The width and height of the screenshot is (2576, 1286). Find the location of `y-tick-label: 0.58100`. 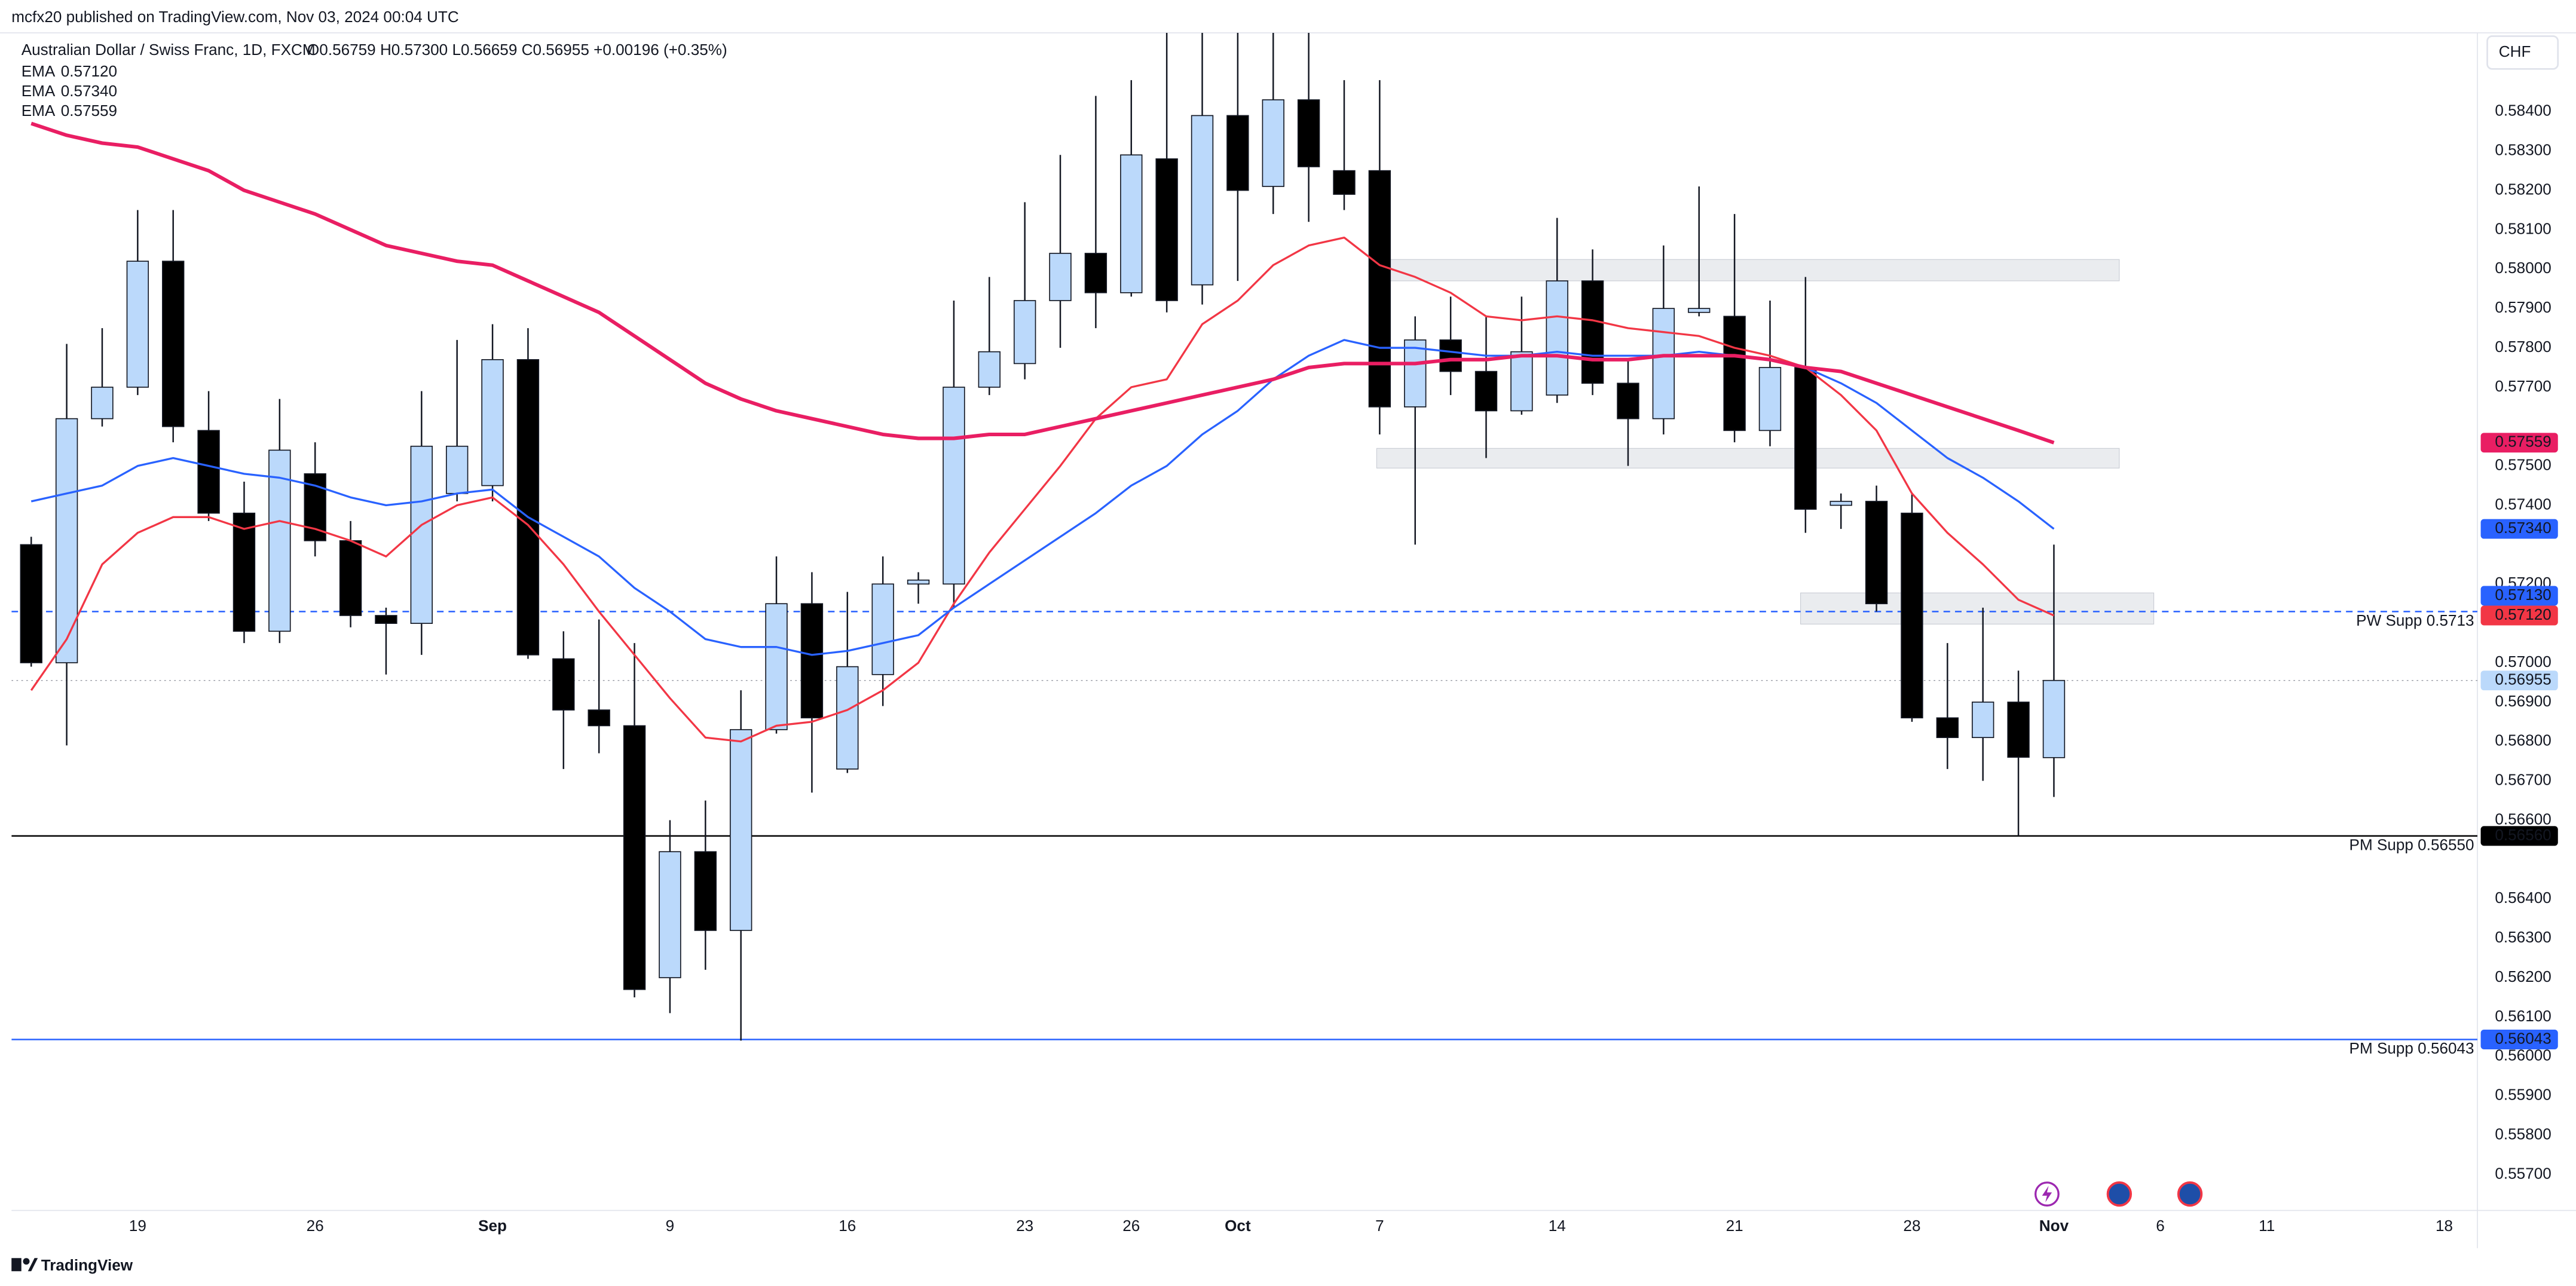

y-tick-label: 0.58100 is located at coordinates (2523, 228).